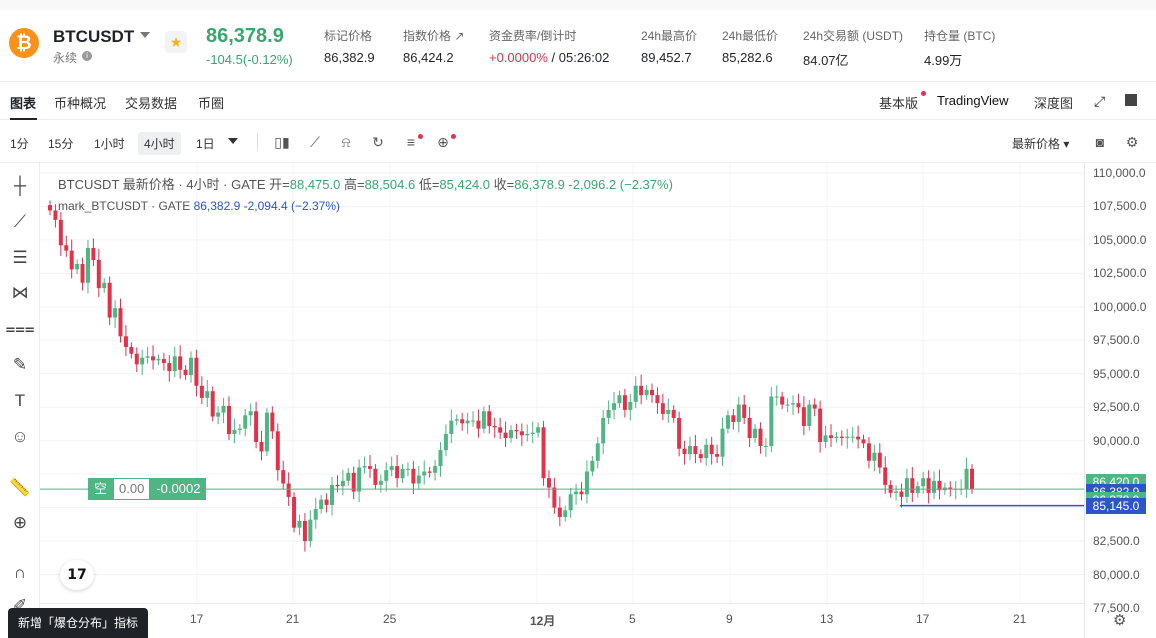 This screenshot has width=1156, height=638. Describe the element at coordinates (61, 144) in the screenshot. I see `timeframe-15m: 15分` at that location.